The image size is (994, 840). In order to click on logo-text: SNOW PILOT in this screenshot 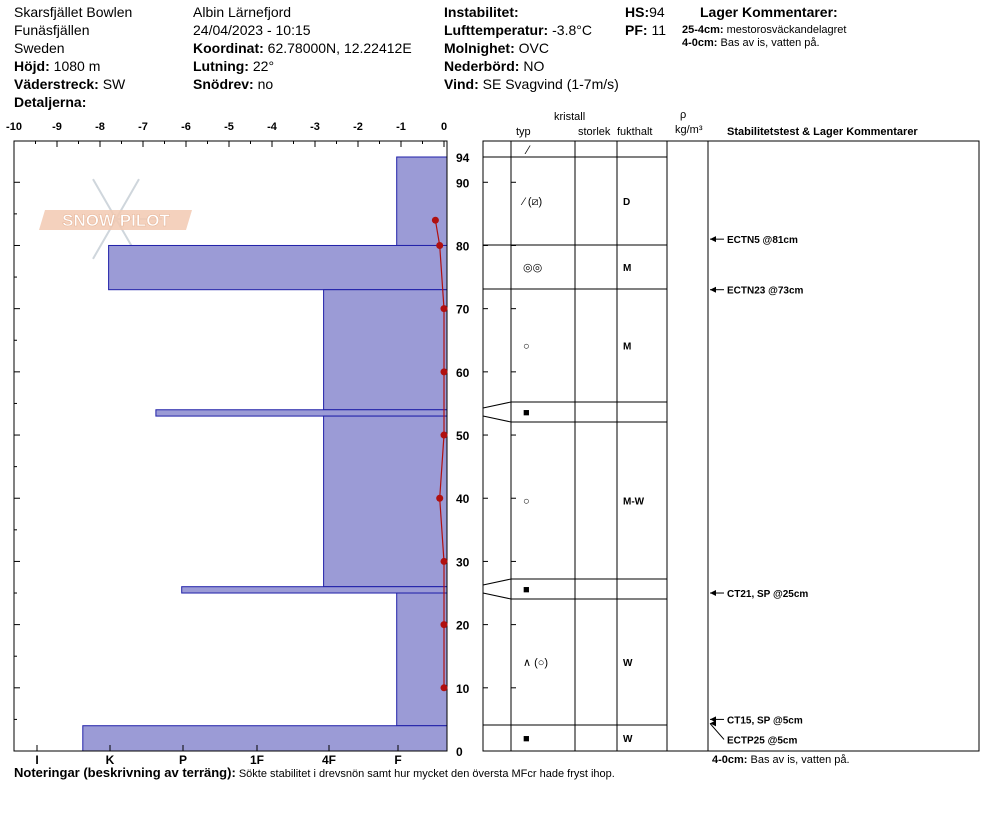, I will do `click(116, 220)`.